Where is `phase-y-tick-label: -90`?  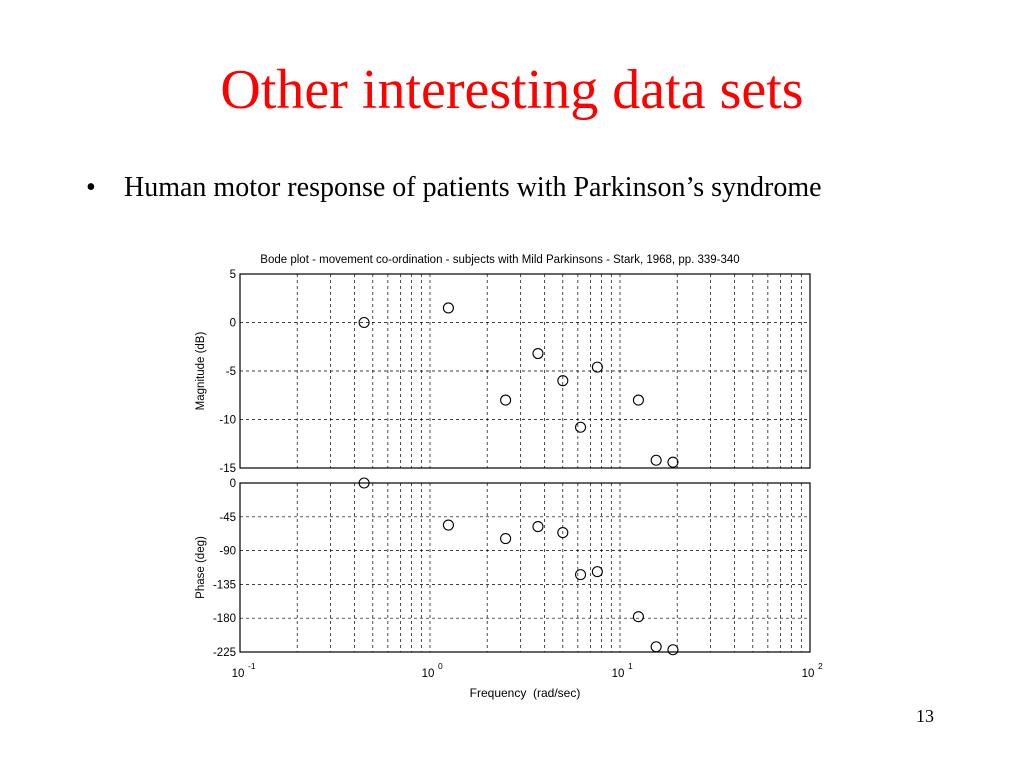
phase-y-tick-label: -90 is located at coordinates (227, 552).